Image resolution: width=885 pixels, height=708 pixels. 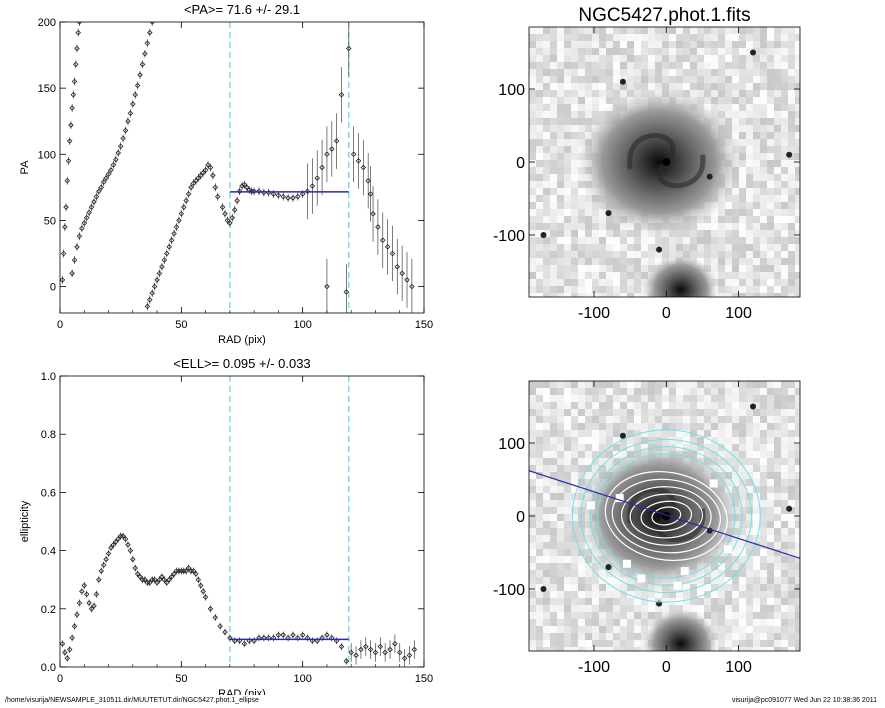 What do you see at coordinates (72, 638) in the screenshot?
I see `ell-data-point` at bounding box center [72, 638].